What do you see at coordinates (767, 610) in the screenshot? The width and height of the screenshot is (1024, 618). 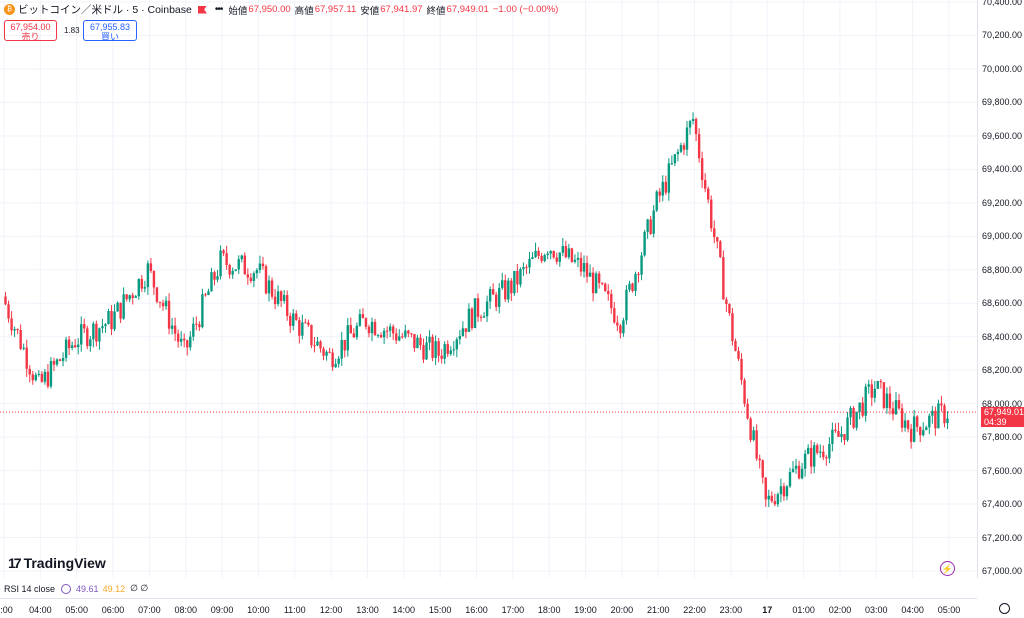 I see `time-tick-label: 17` at bounding box center [767, 610].